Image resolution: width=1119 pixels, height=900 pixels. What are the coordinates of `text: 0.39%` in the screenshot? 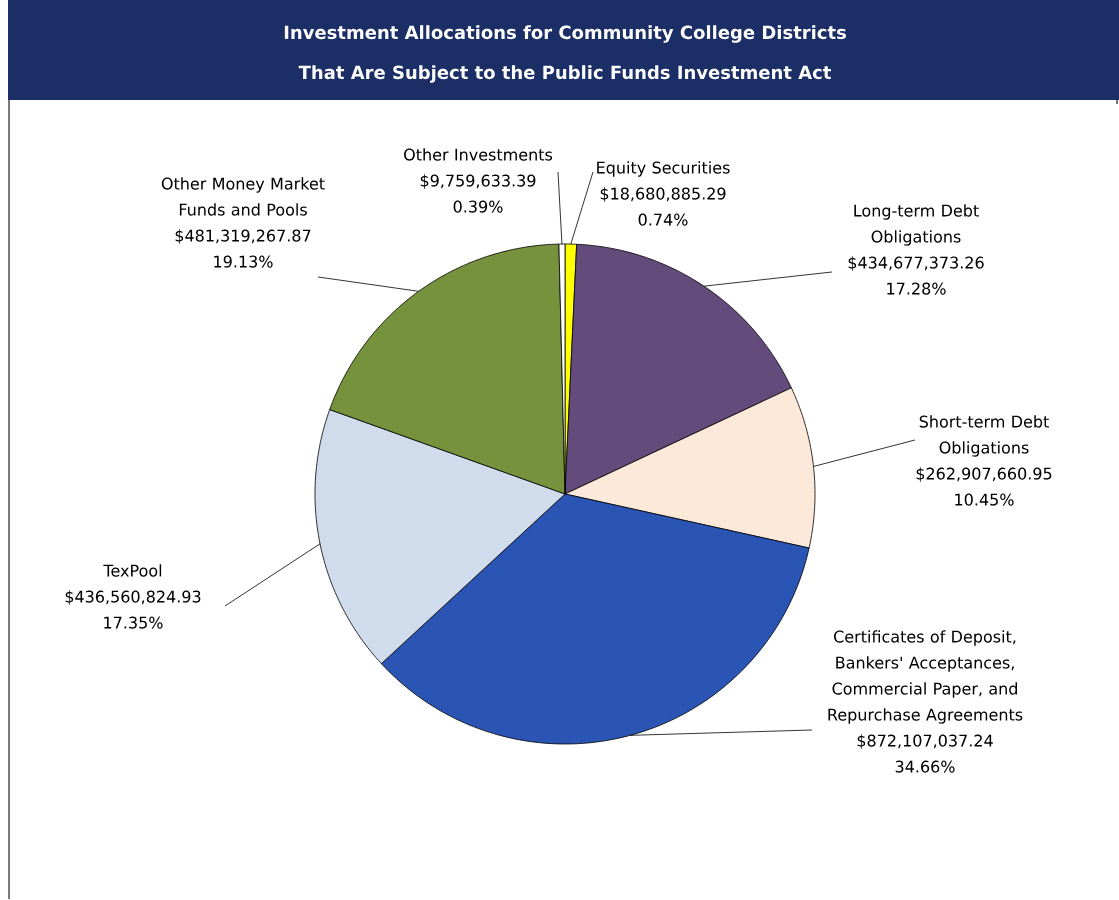 It's located at (478, 206).